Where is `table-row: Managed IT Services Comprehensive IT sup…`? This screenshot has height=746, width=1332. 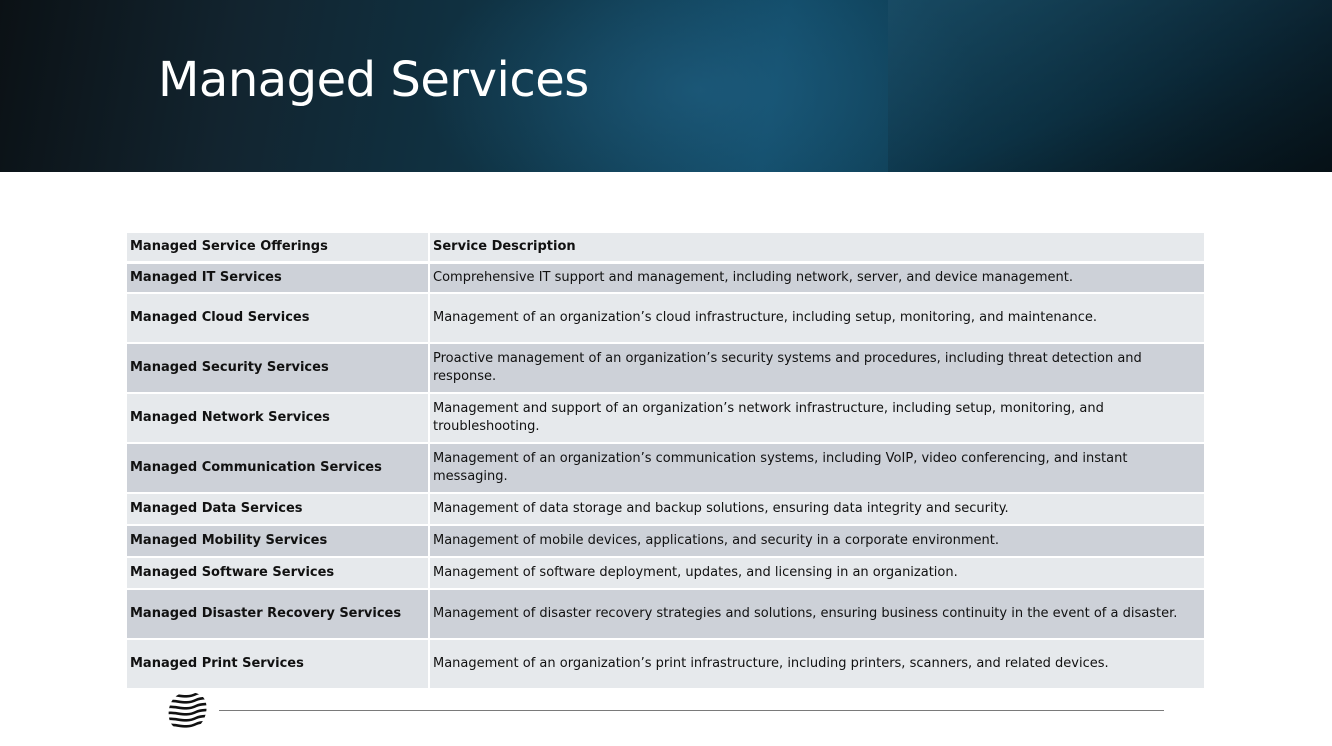
table-row: Managed IT Services Comprehensive IT sup… is located at coordinates (665, 277).